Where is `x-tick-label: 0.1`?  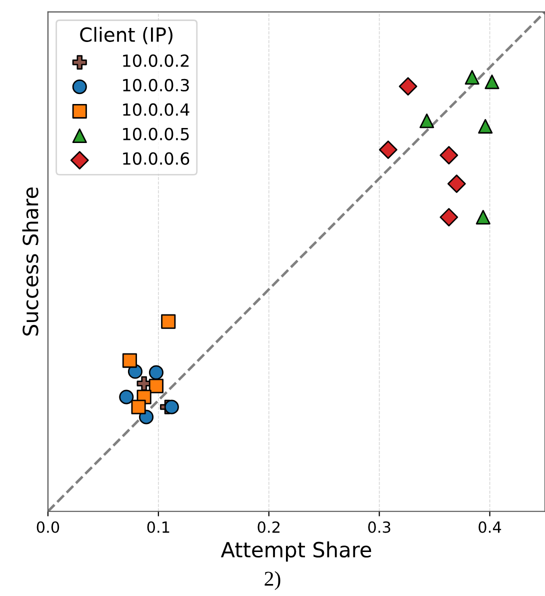
x-tick-label: 0.1 is located at coordinates (158, 527).